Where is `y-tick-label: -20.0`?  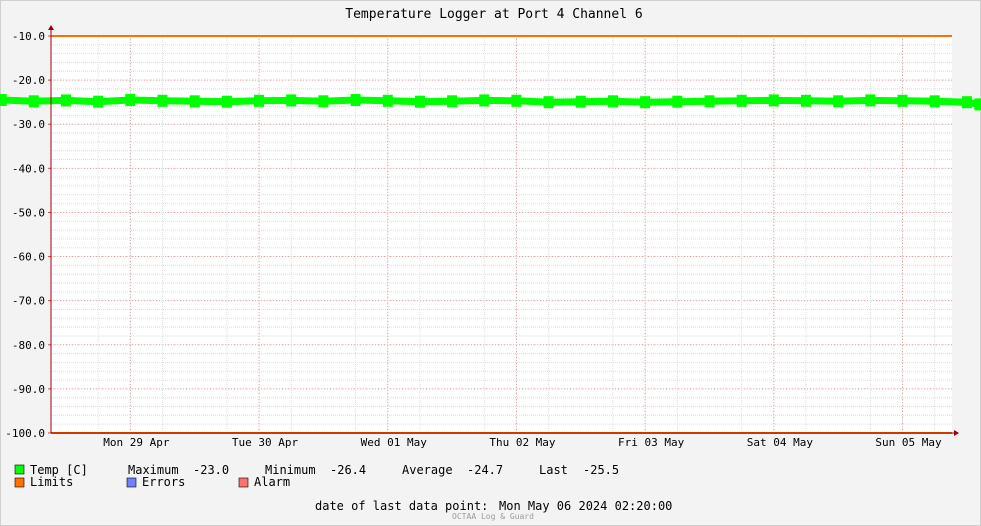
y-tick-label: -20.0 is located at coordinates (28, 80).